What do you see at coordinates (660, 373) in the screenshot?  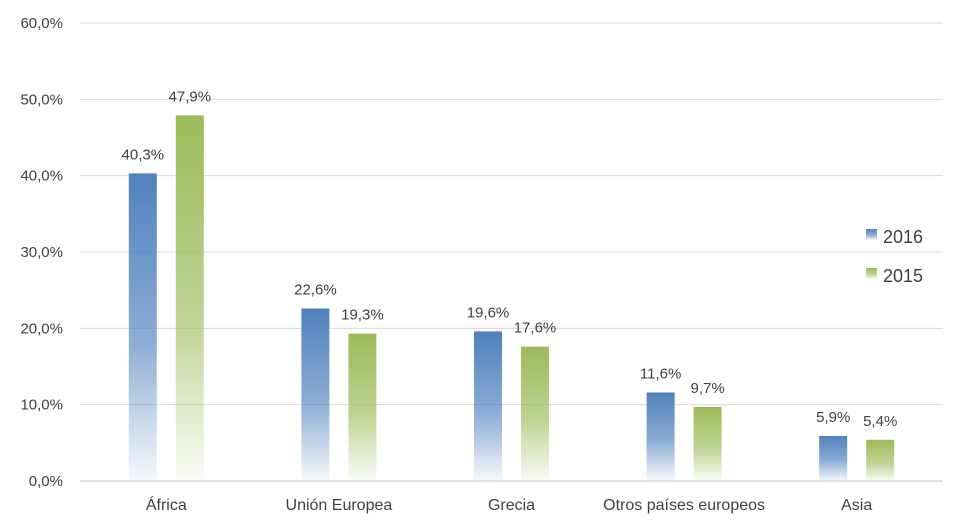 I see `data-label: 11,6%` at bounding box center [660, 373].